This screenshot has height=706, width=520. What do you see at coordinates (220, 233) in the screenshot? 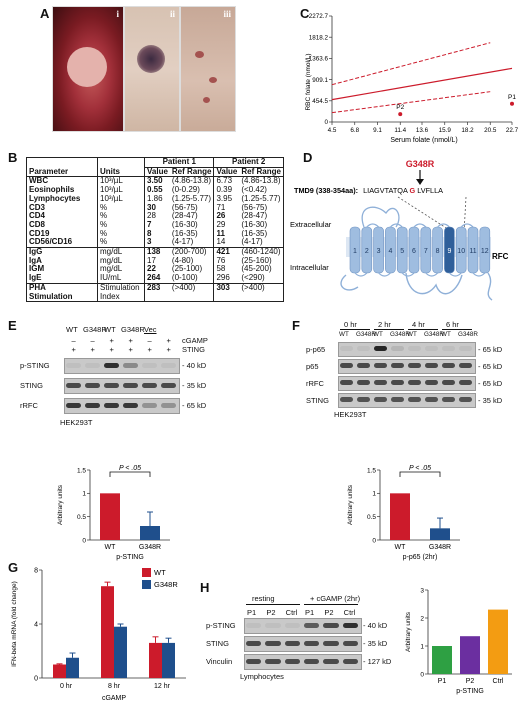
I see `p2-value-cell-text: 11` at bounding box center [220, 233].